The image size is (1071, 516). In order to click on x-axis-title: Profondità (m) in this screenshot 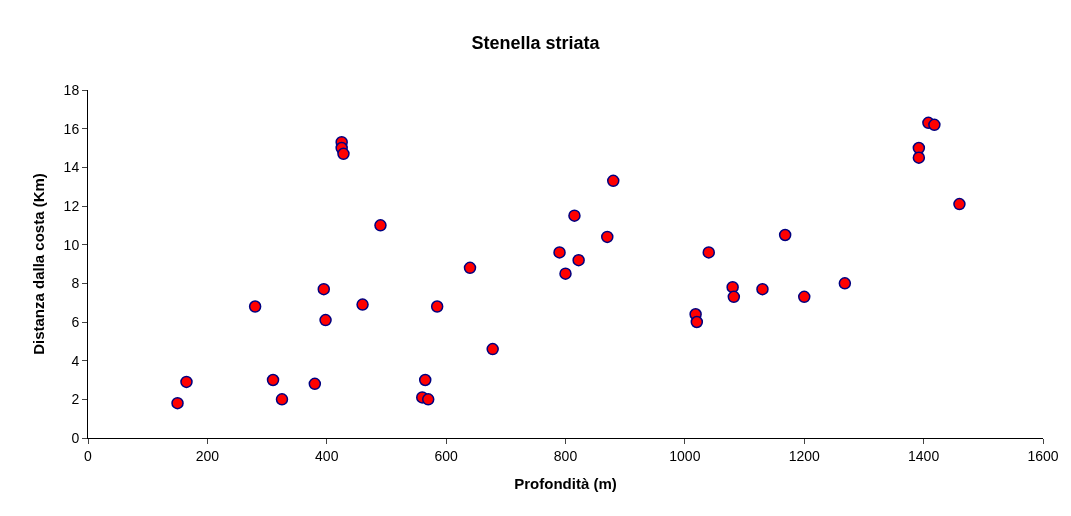, I will do `click(565, 483)`.